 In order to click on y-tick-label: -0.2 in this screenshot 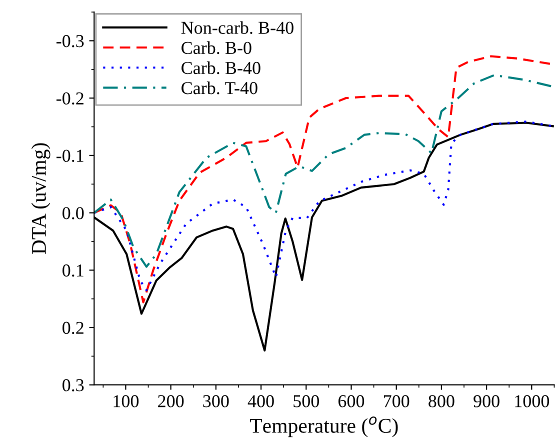, I will do `click(70, 98)`.